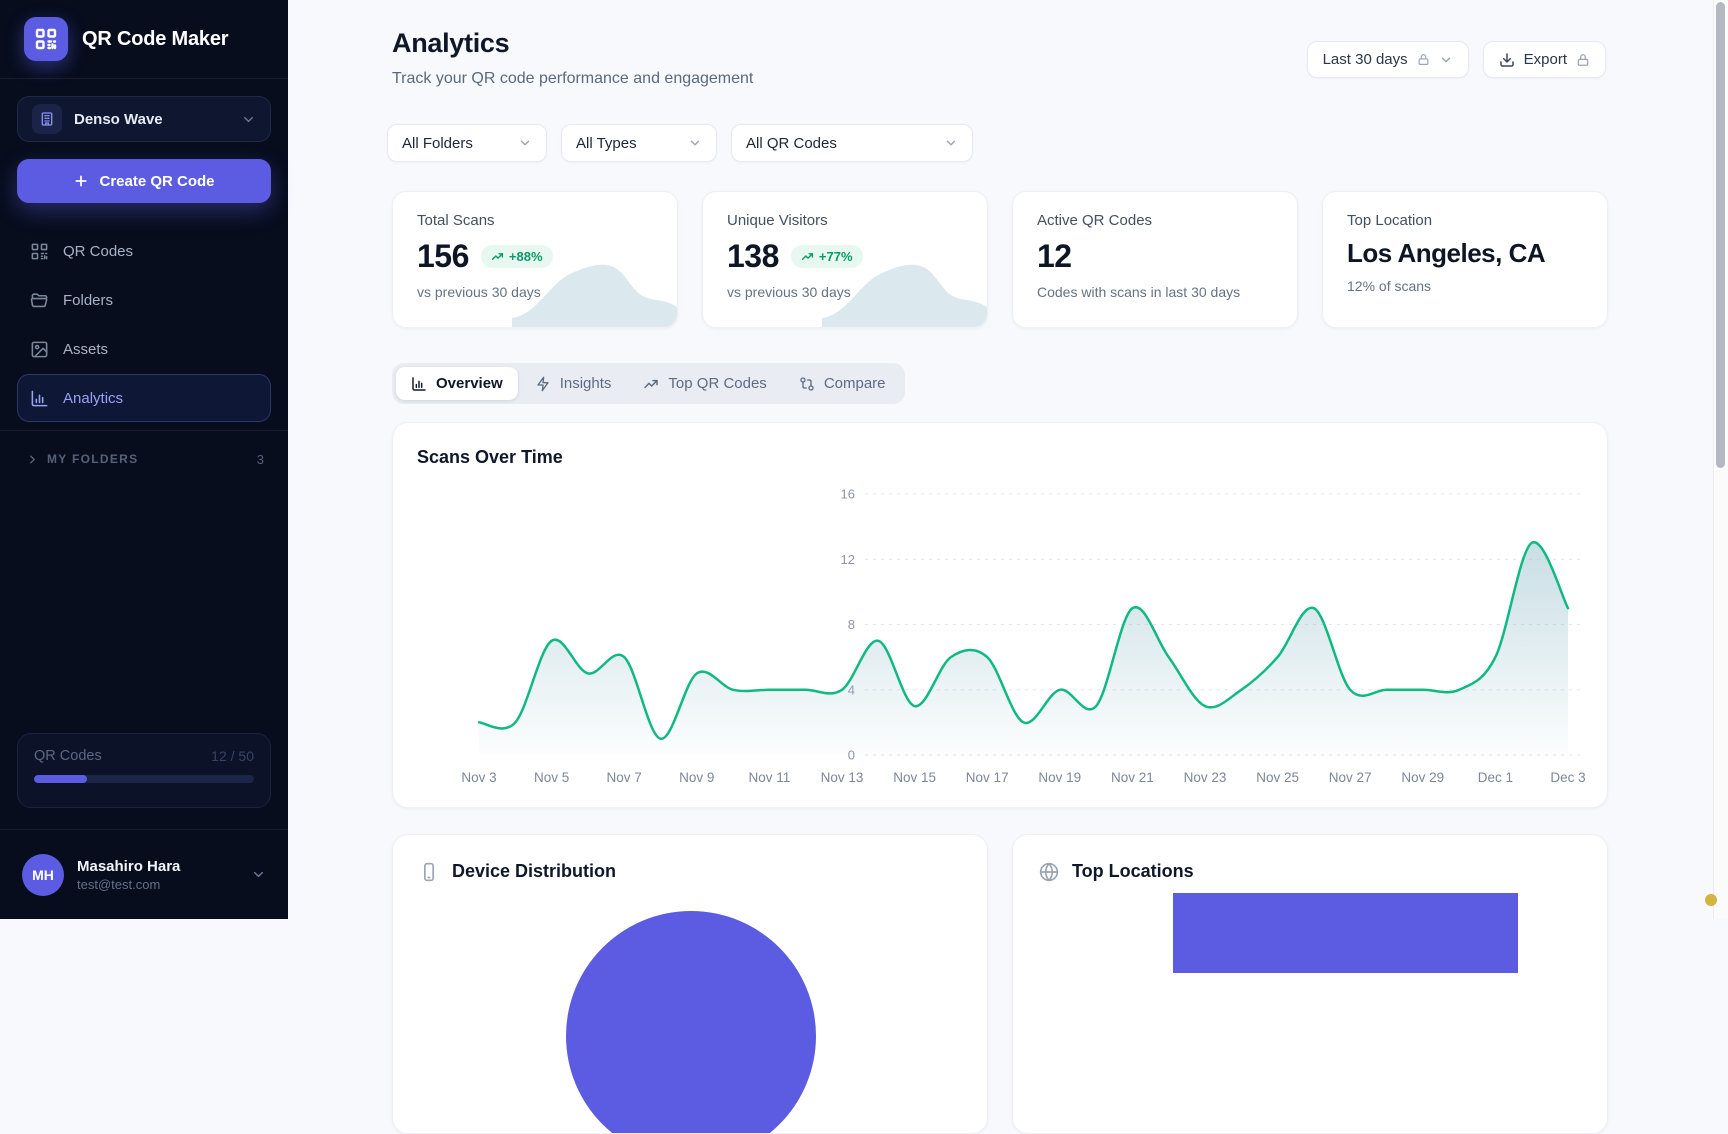 The height and width of the screenshot is (1134, 1728). I want to click on zap-icon, so click(543, 384).